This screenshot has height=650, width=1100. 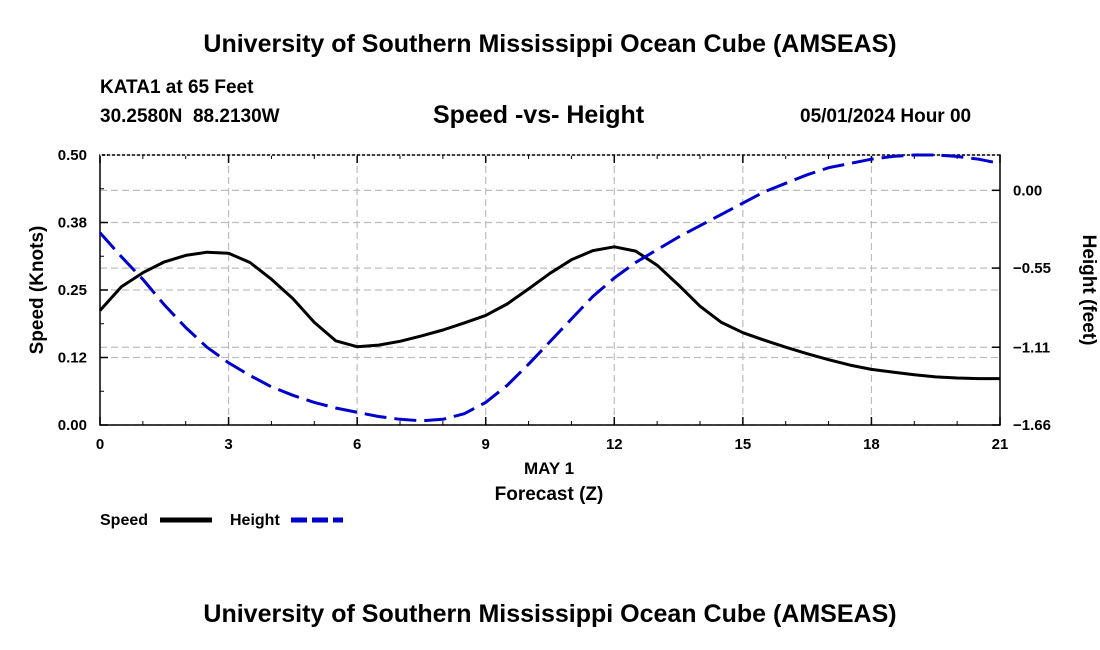 What do you see at coordinates (549, 494) in the screenshot?
I see `x-axis-title: Forecast (Z)` at bounding box center [549, 494].